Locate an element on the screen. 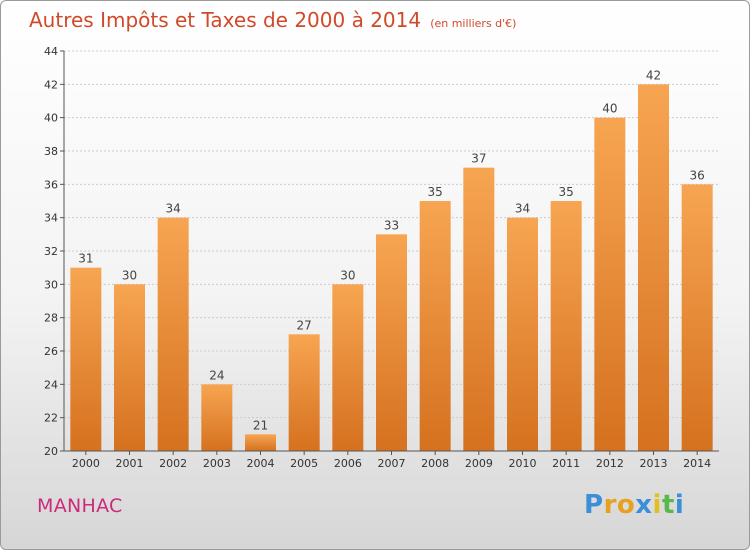 The image size is (750, 550). x-tick-label-2014: 2014 is located at coordinates (697, 463).